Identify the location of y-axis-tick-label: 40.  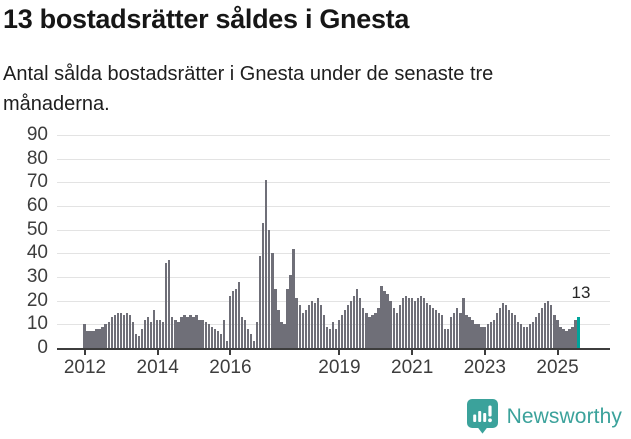
(37, 253).